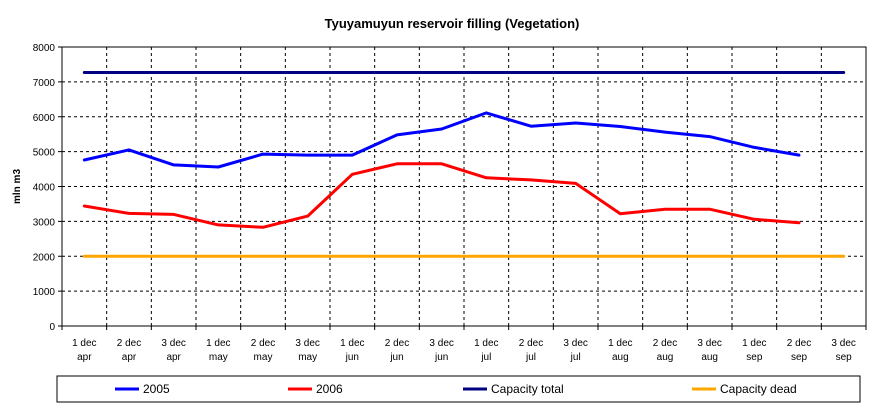 The image size is (881, 420). I want to click on legend-label-4: Capacity dead, so click(758, 389).